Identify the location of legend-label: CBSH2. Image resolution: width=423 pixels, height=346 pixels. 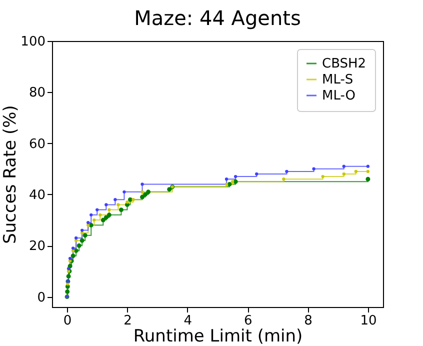
(344, 64).